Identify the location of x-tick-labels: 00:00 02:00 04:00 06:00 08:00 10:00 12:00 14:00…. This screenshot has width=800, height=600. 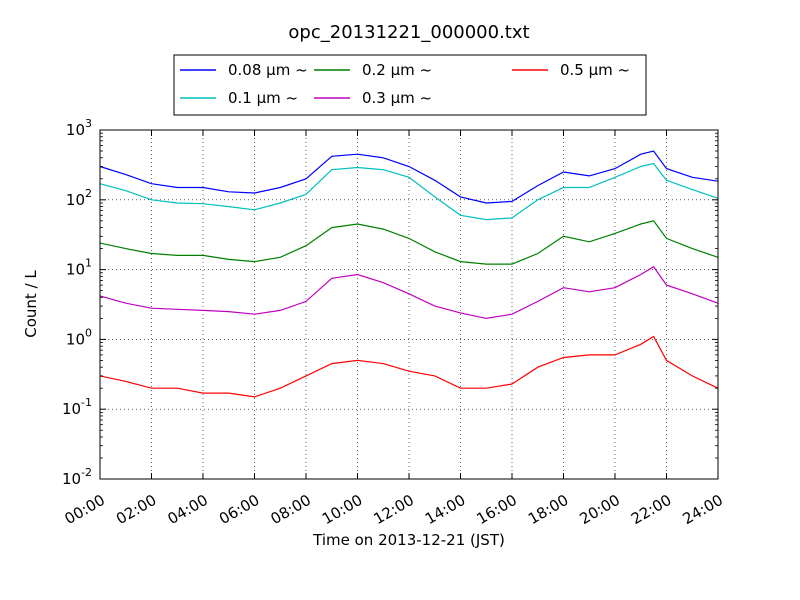
(394, 509).